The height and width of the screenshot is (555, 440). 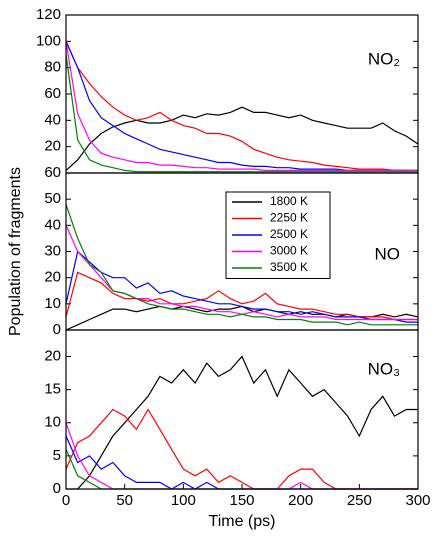 I want to click on legend-label: 2250 K, so click(x=289, y=218).